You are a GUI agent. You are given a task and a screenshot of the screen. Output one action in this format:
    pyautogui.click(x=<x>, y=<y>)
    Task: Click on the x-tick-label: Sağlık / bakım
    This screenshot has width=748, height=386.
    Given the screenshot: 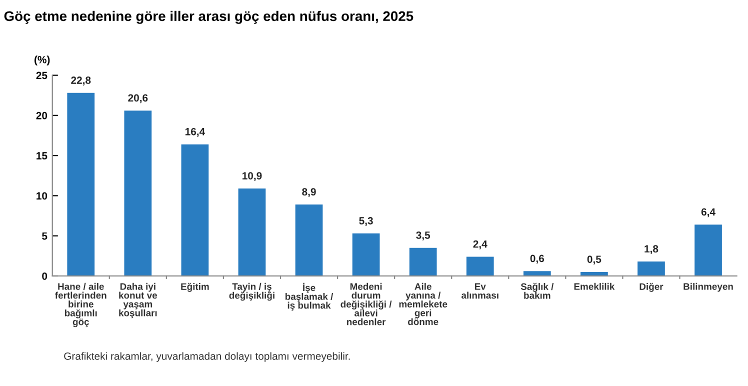 What is the action you would take?
    pyautogui.click(x=537, y=290)
    